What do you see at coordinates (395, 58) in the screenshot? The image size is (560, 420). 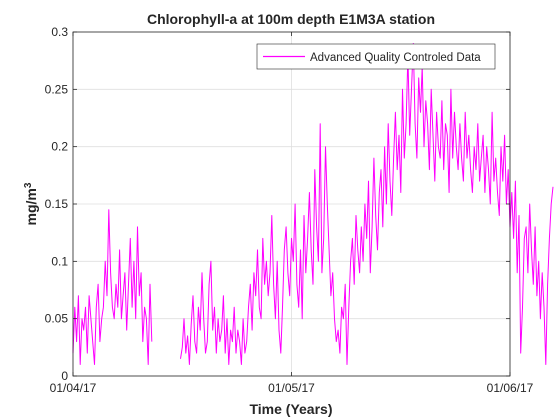 I see `legend-label: Advanced Quality Controled Data` at bounding box center [395, 58].